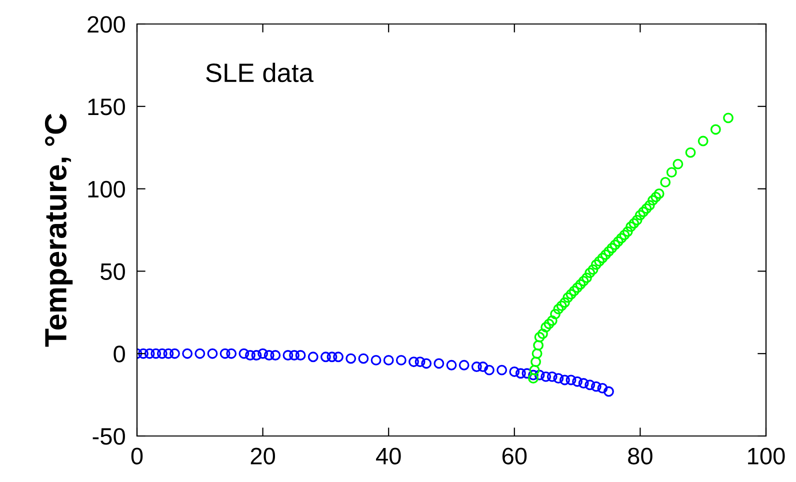 The height and width of the screenshot is (482, 796). I want to click on y-tick-label: 50, so click(112, 271).